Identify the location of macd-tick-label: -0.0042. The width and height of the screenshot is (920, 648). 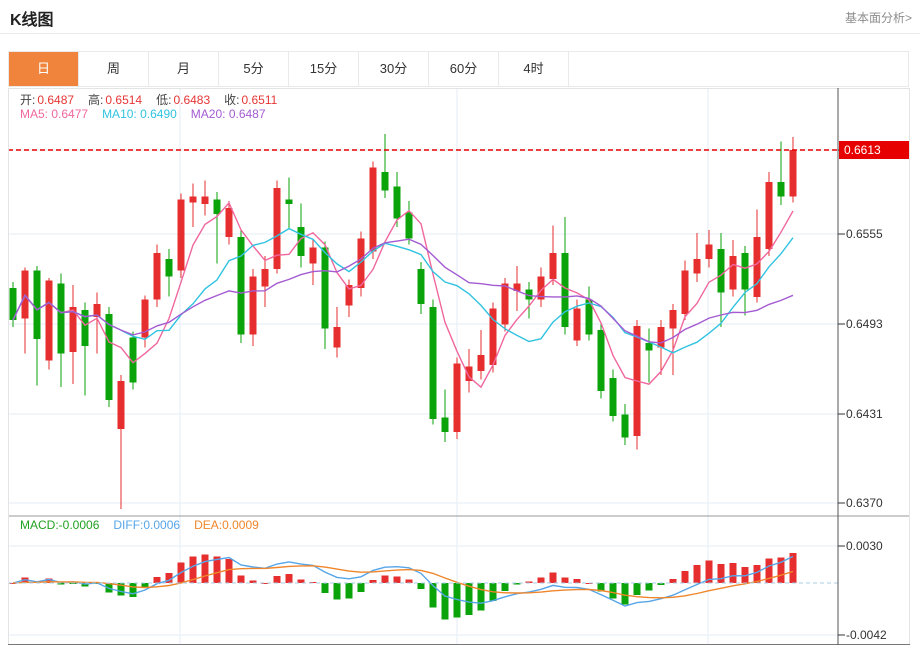
(866, 635).